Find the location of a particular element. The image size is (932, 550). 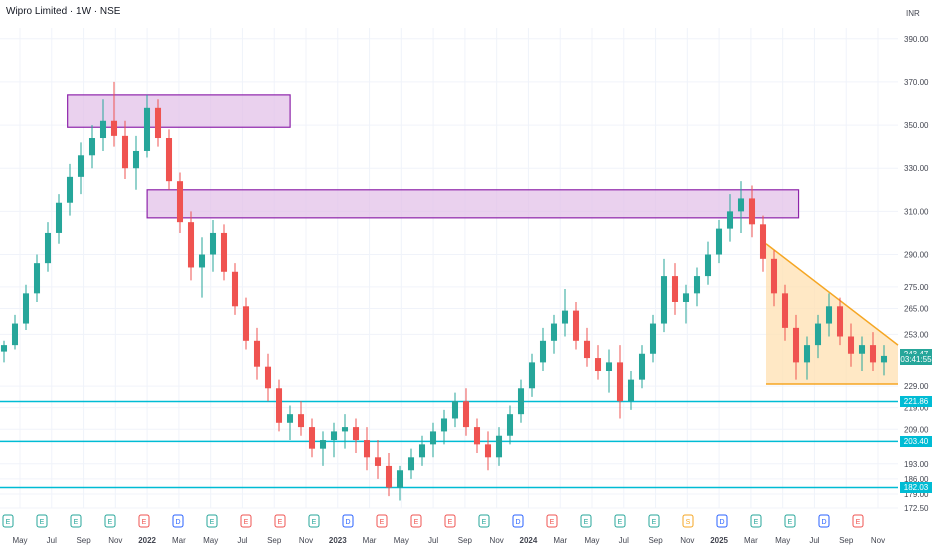

resistance-zone is located at coordinates (473, 204).